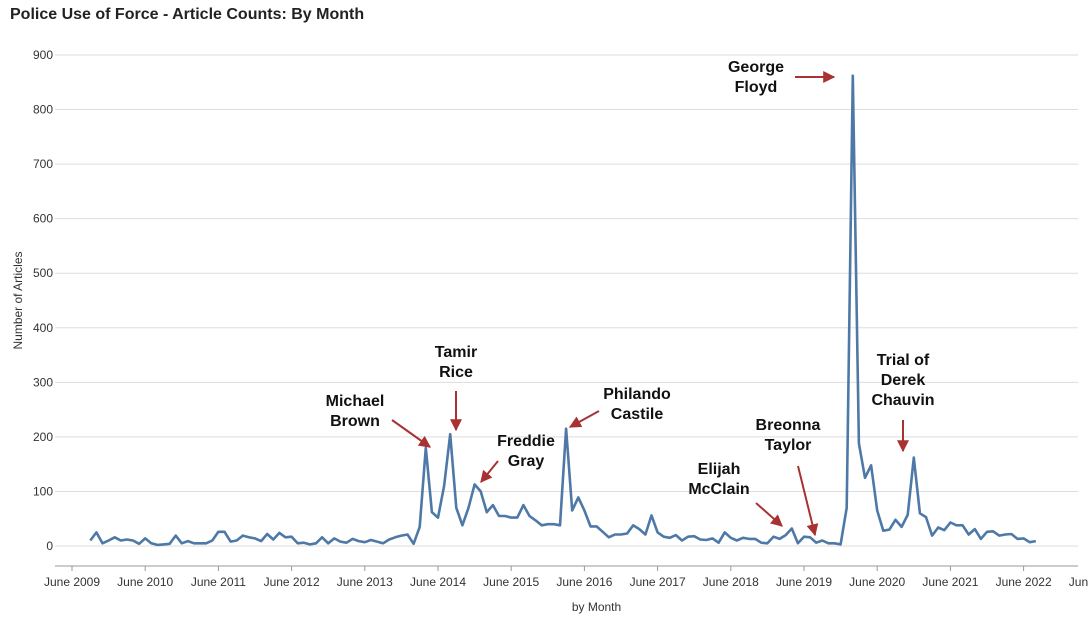 This screenshot has height=619, width=1088. Describe the element at coordinates (43, 328) in the screenshot. I see `y-tick-label: 400` at that location.